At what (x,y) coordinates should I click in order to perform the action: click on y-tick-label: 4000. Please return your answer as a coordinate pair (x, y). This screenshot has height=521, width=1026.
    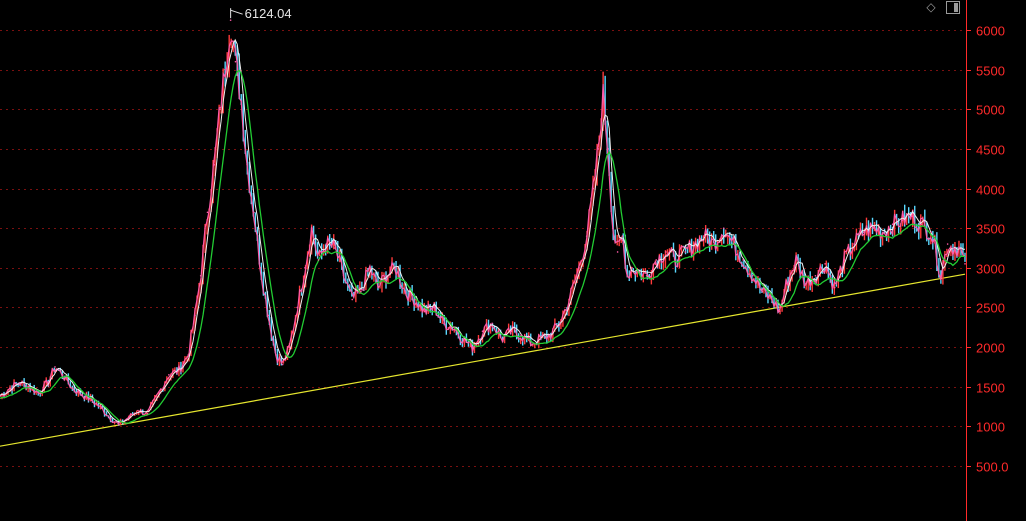
    Looking at the image, I should click on (990, 190).